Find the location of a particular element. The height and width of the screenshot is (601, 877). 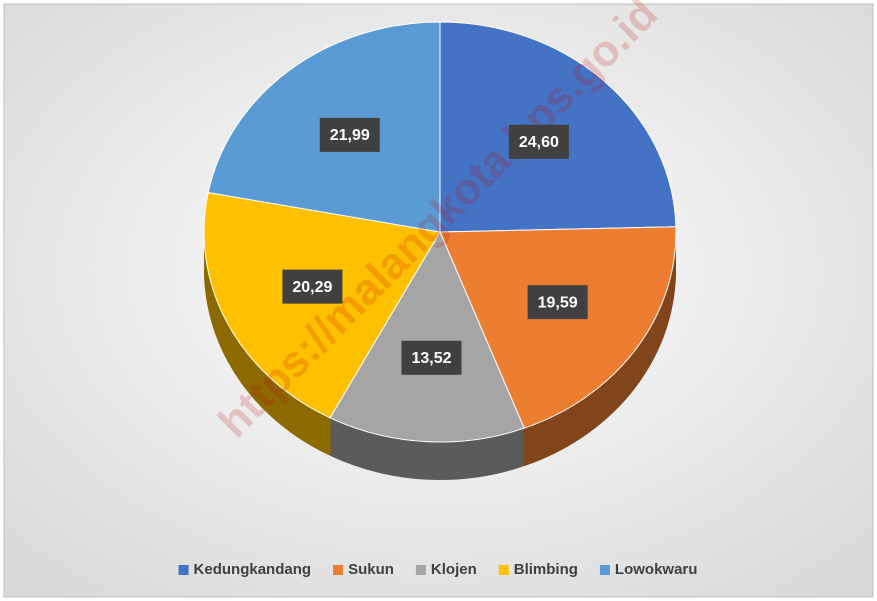

legend-label: Klojen is located at coordinates (454, 569).